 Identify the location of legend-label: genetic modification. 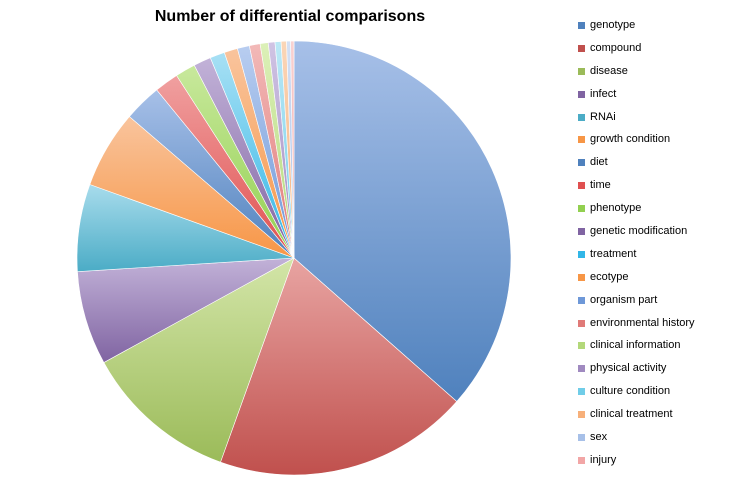
(639, 231).